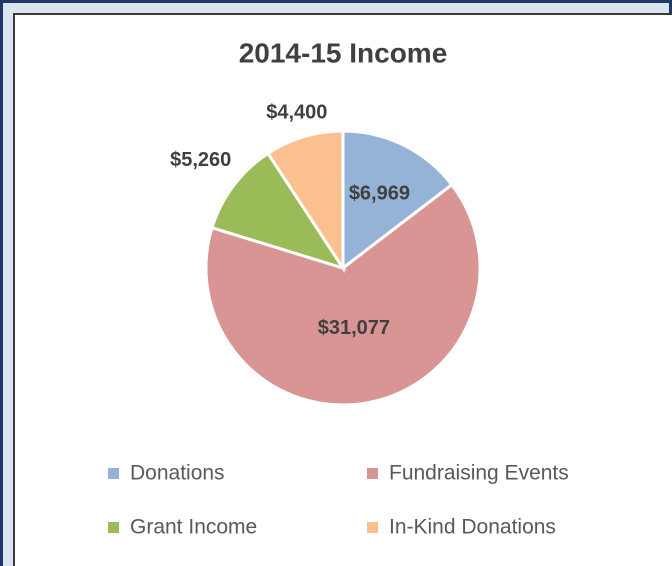 This screenshot has width=672, height=566. Describe the element at coordinates (472, 527) in the screenshot. I see `legend-label: In-Kind Donations` at that location.